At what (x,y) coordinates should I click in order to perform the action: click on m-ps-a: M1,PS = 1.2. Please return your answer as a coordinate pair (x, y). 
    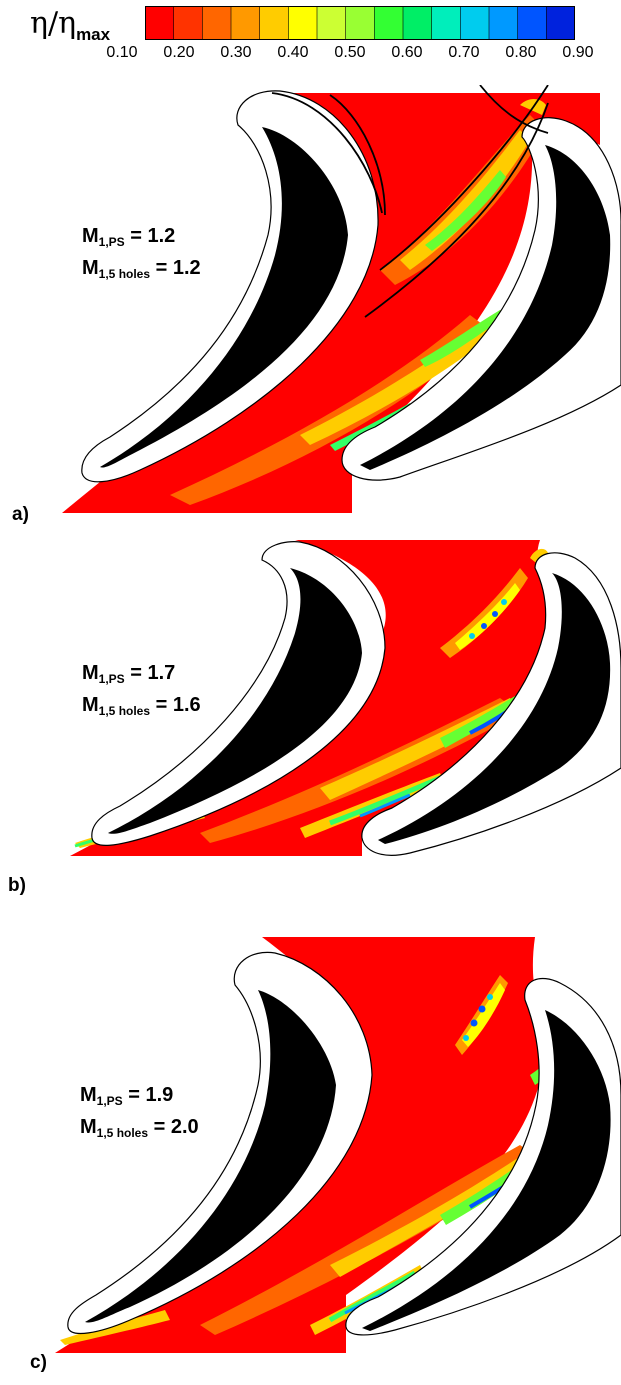
    Looking at the image, I should click on (129, 237).